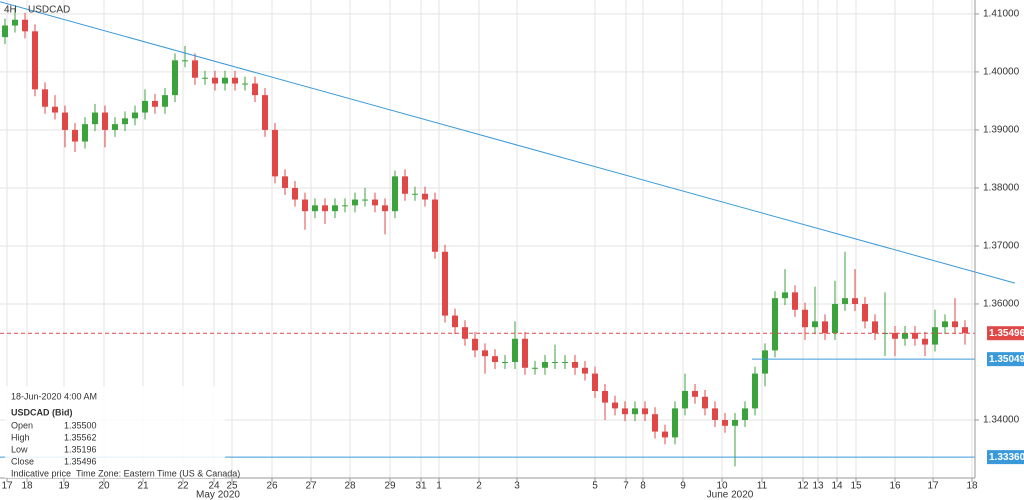  I want to click on x-tick-label: 10, so click(722, 486).